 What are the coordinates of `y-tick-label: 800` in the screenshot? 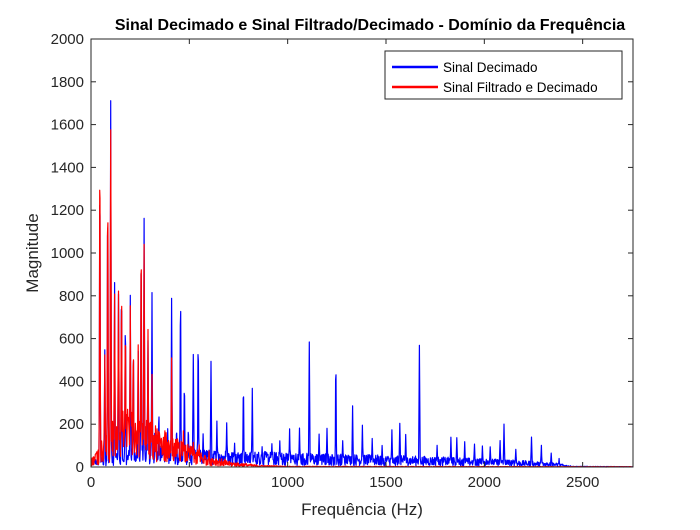 It's located at (71, 296).